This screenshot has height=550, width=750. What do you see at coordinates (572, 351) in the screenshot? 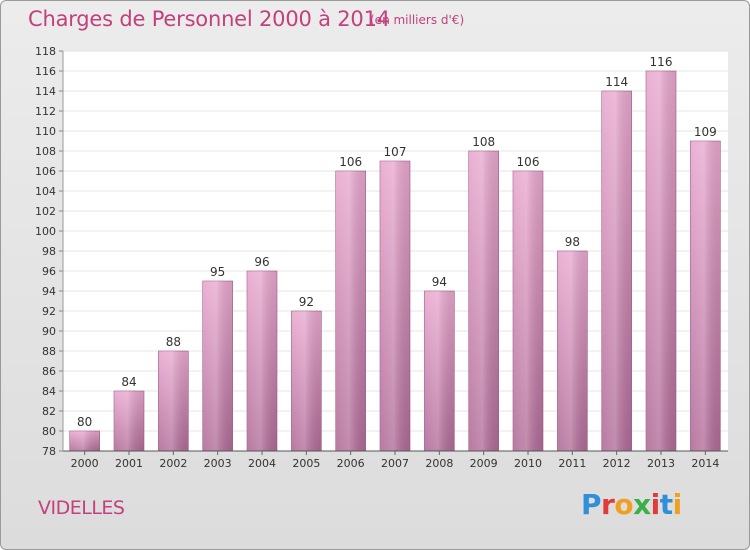
I see `bar-shine-2011` at bounding box center [572, 351].